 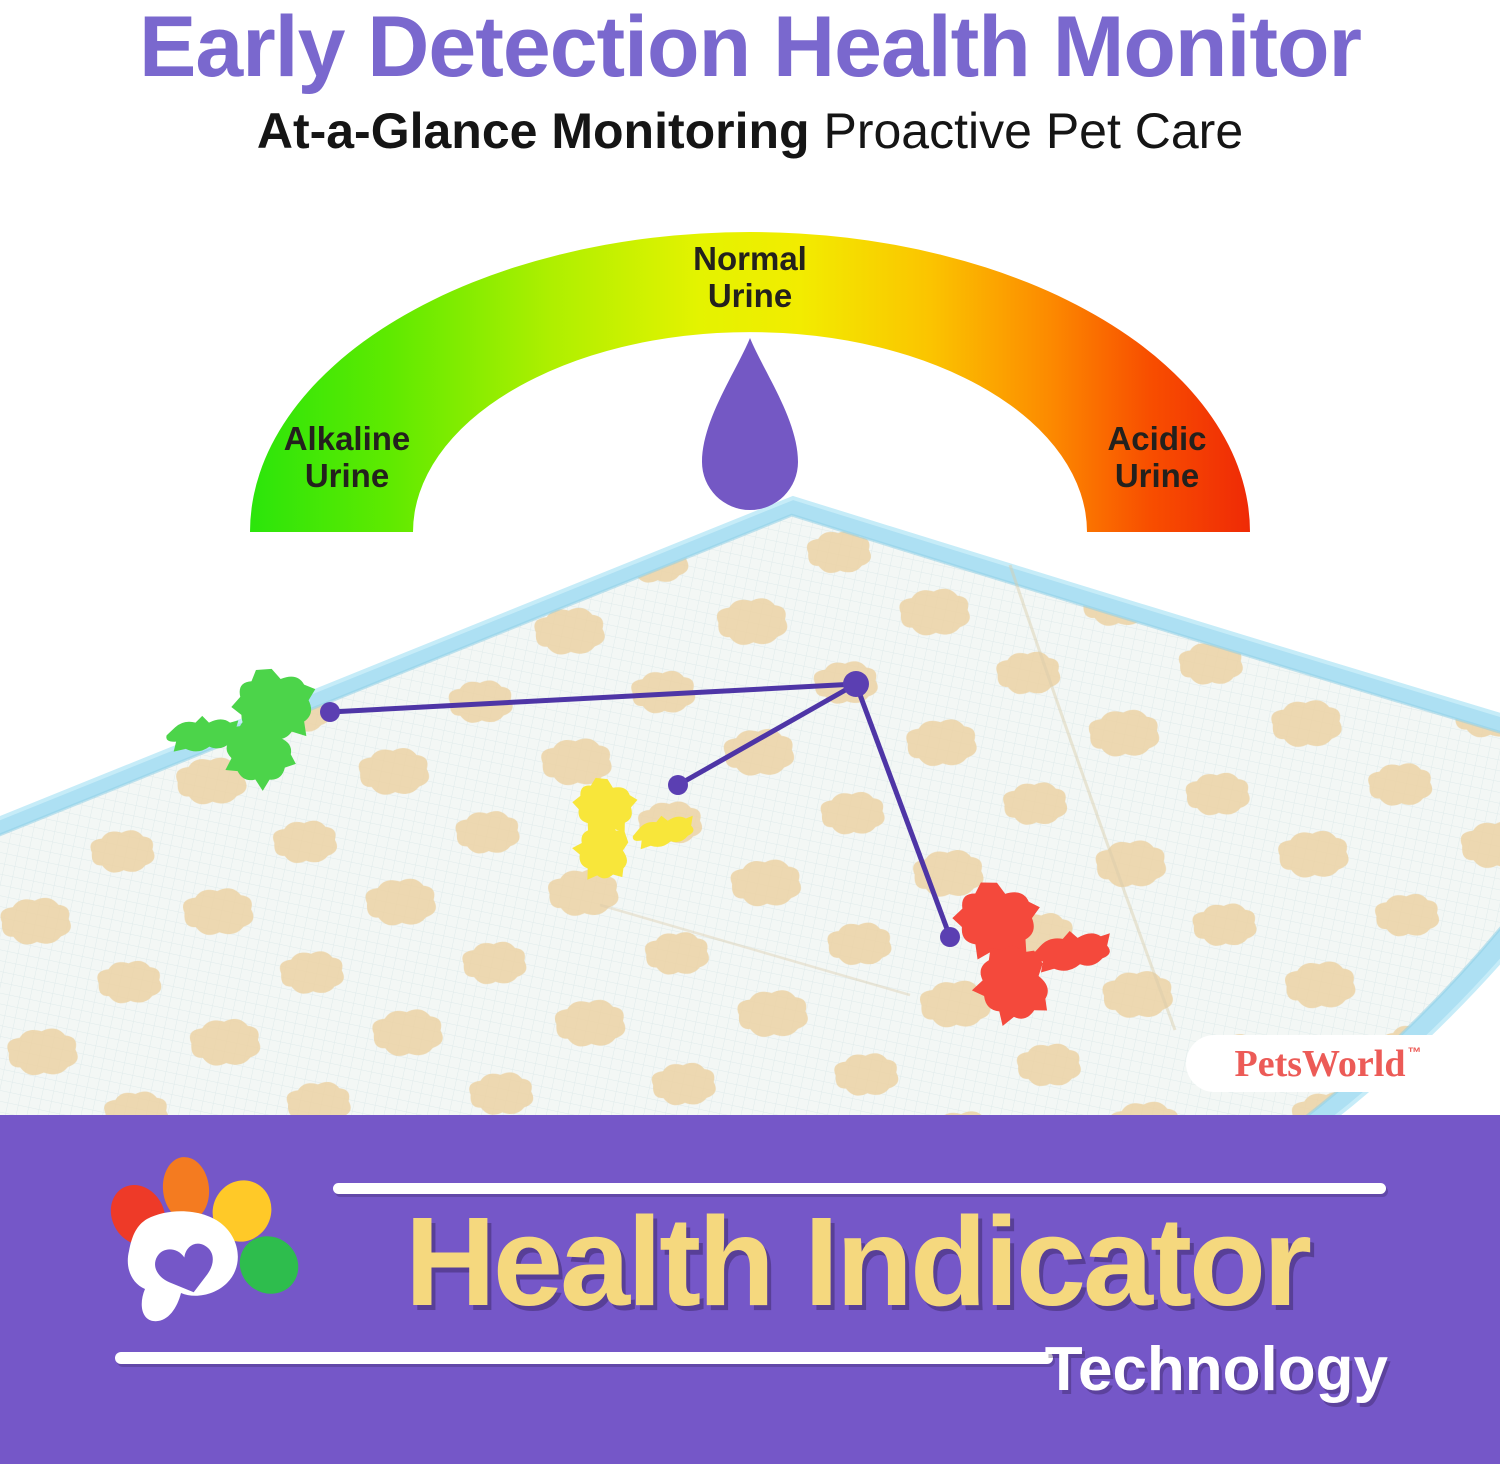 What do you see at coordinates (347, 438) in the screenshot?
I see `gauge-label-alkaline-line1: Alkaline` at bounding box center [347, 438].